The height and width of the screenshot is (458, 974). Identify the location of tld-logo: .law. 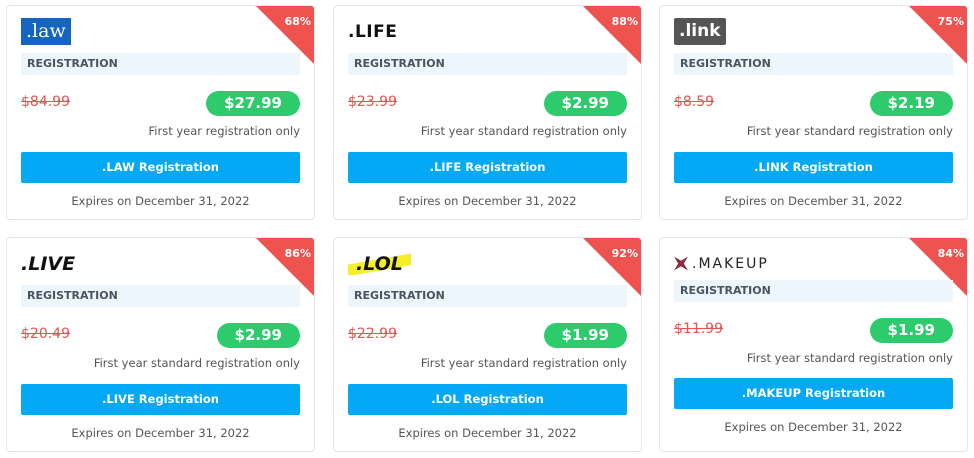
(46, 31).